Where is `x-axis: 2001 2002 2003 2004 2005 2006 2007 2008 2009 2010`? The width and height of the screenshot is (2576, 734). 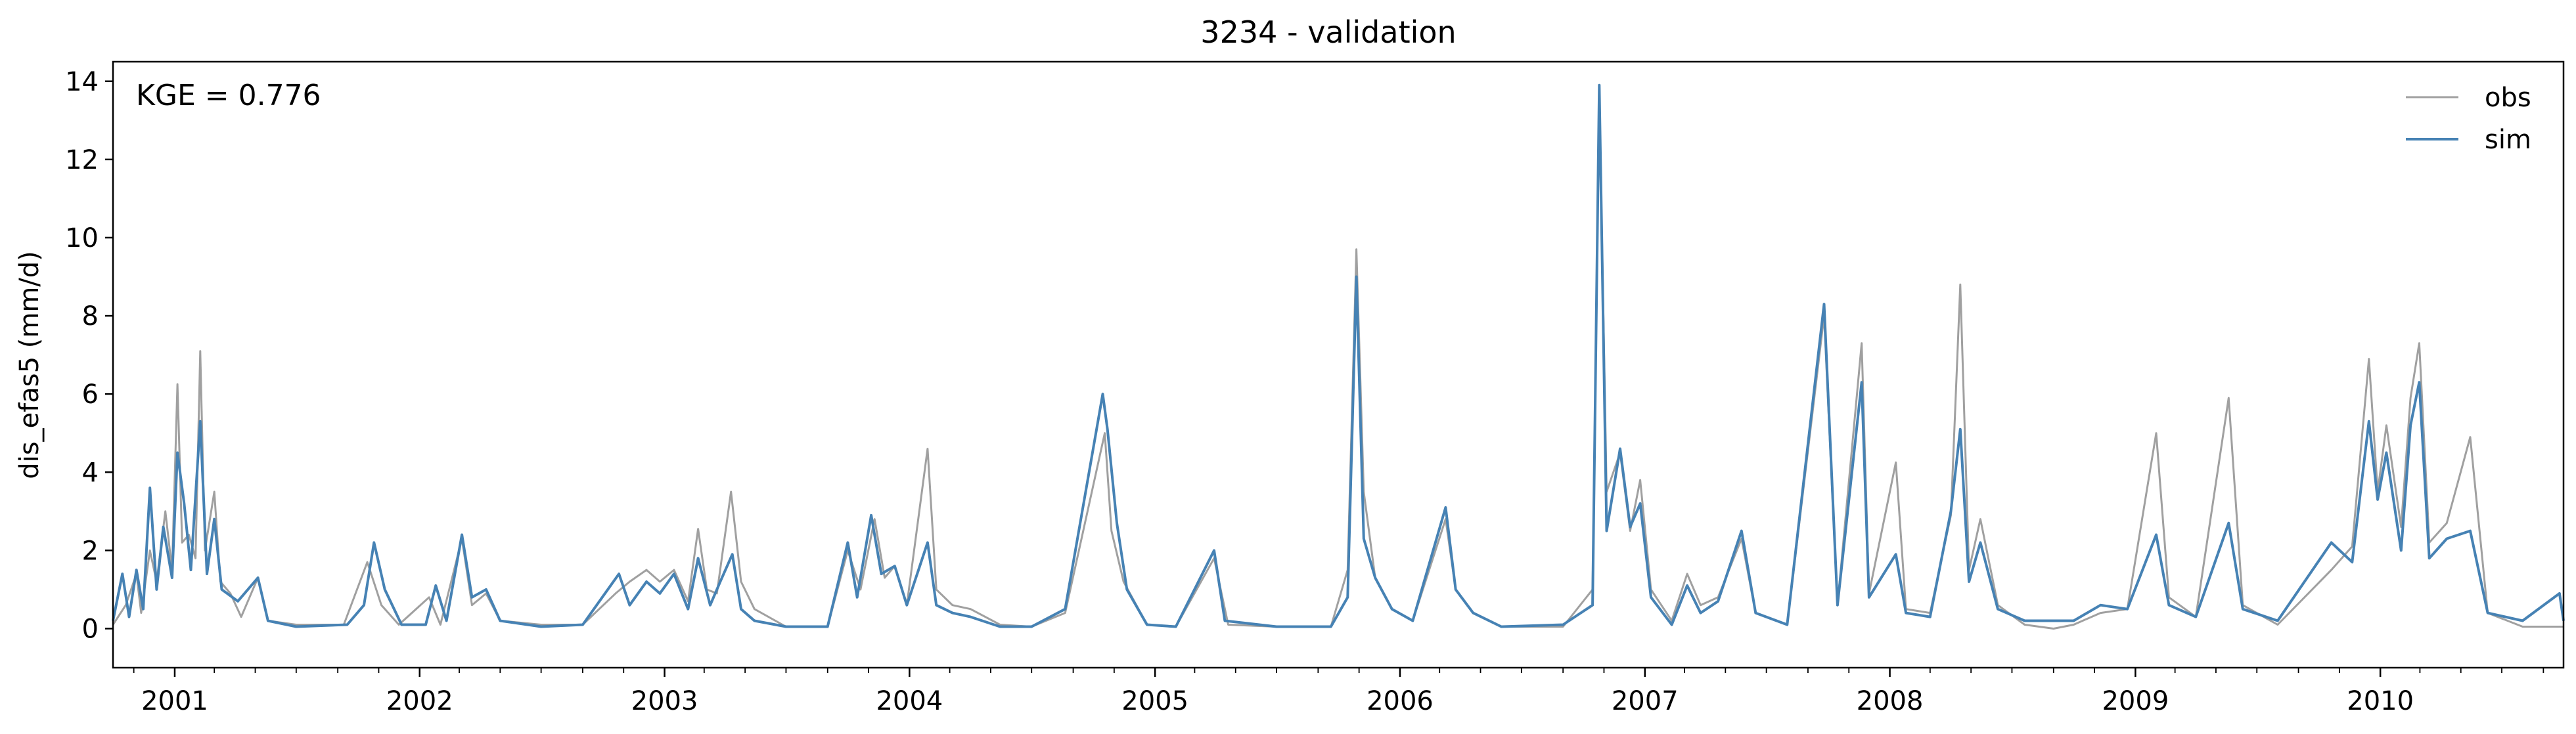
x-axis: 2001 2002 2003 2004 2005 2006 2007 2008 2009 2010 is located at coordinates (1338, 692).